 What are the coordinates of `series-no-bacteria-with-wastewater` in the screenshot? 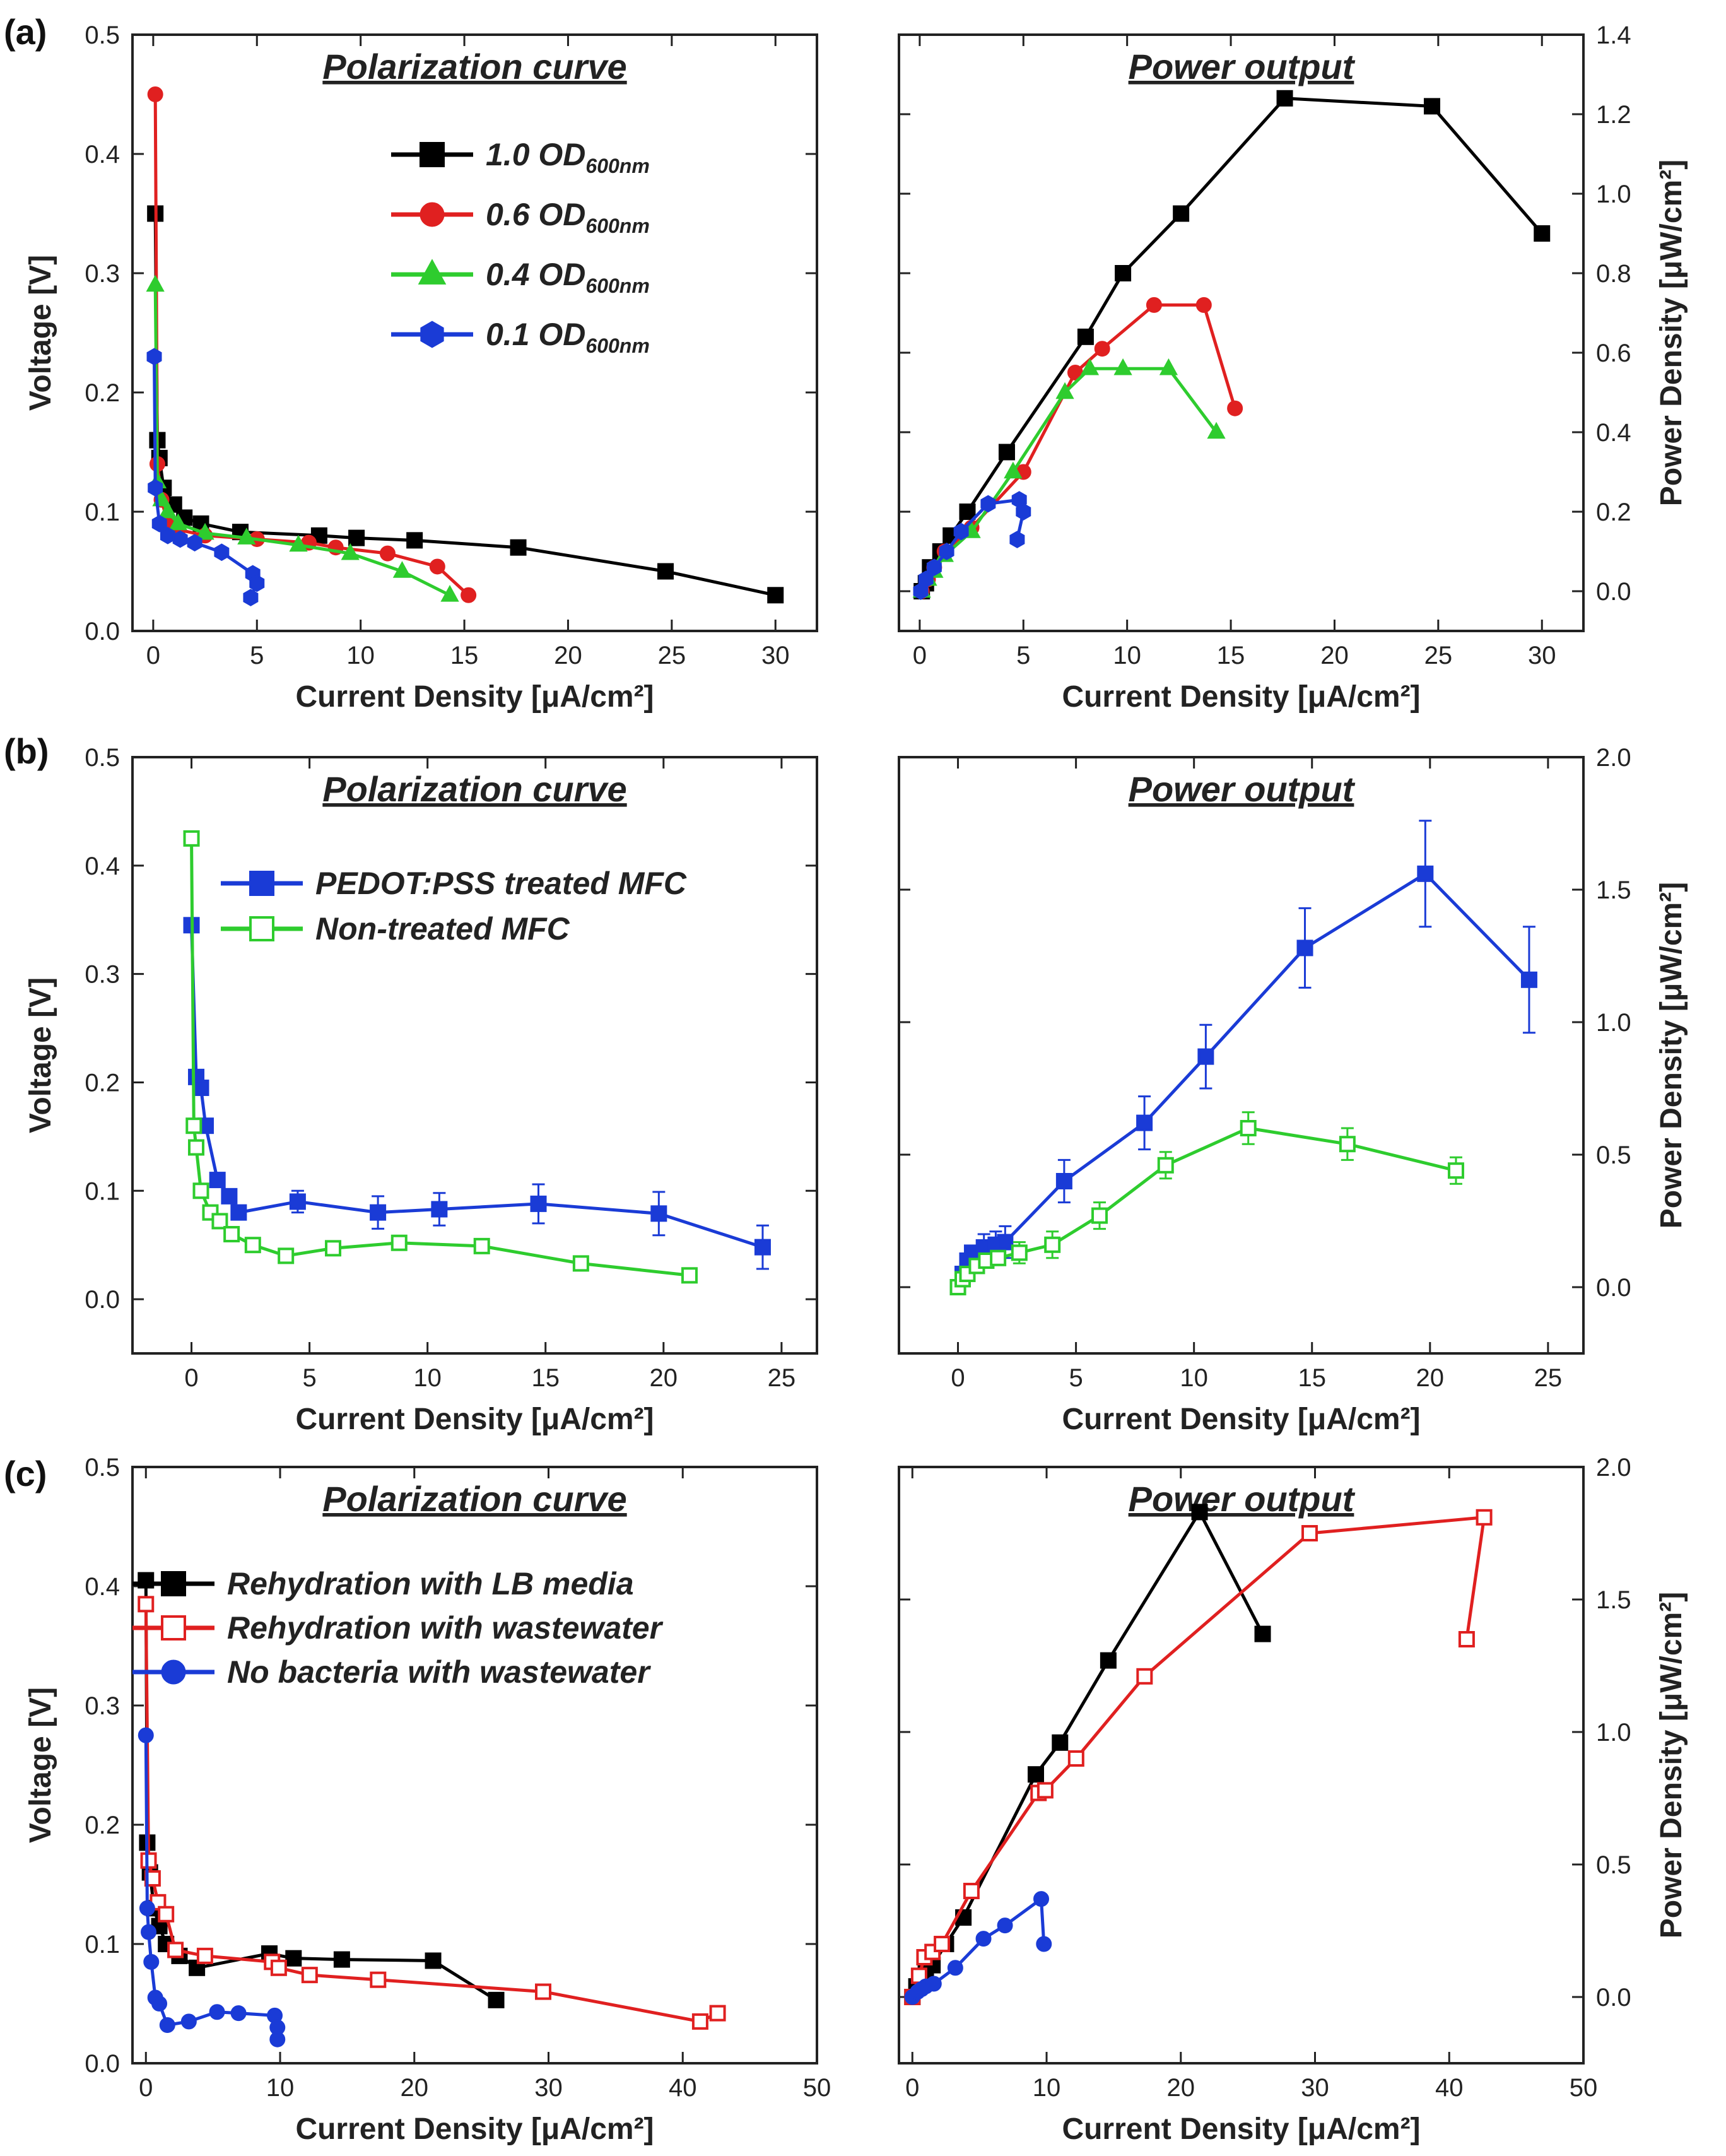 It's located at (978, 1948).